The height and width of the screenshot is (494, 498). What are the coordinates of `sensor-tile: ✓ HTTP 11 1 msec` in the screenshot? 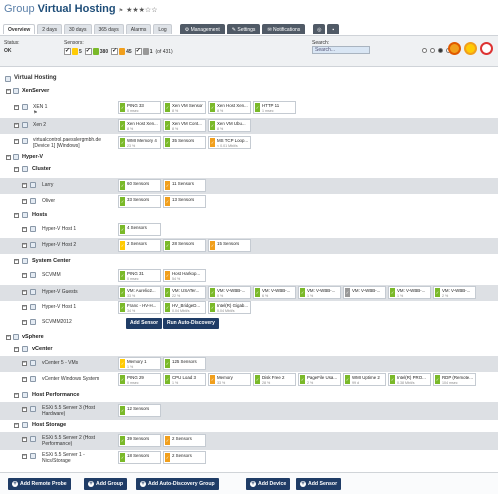 It's located at (274, 107).